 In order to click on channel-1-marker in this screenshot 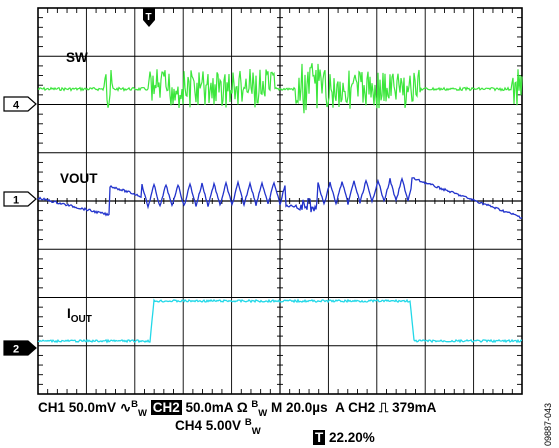, I will do `click(20, 199)`.